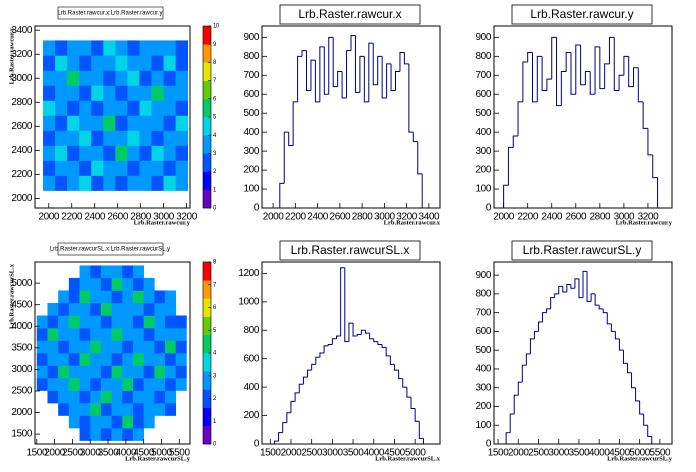  What do you see at coordinates (21, 434) in the screenshot?
I see `y-tick-label: 1500` at bounding box center [21, 434].